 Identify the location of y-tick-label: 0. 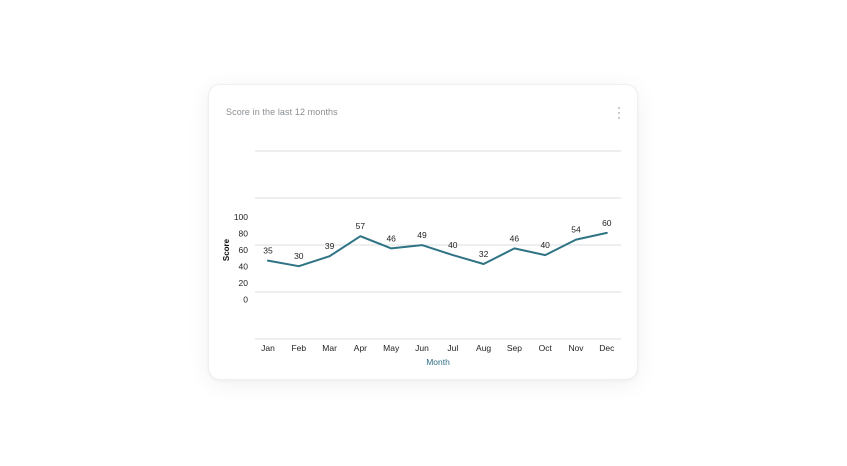
(245, 300).